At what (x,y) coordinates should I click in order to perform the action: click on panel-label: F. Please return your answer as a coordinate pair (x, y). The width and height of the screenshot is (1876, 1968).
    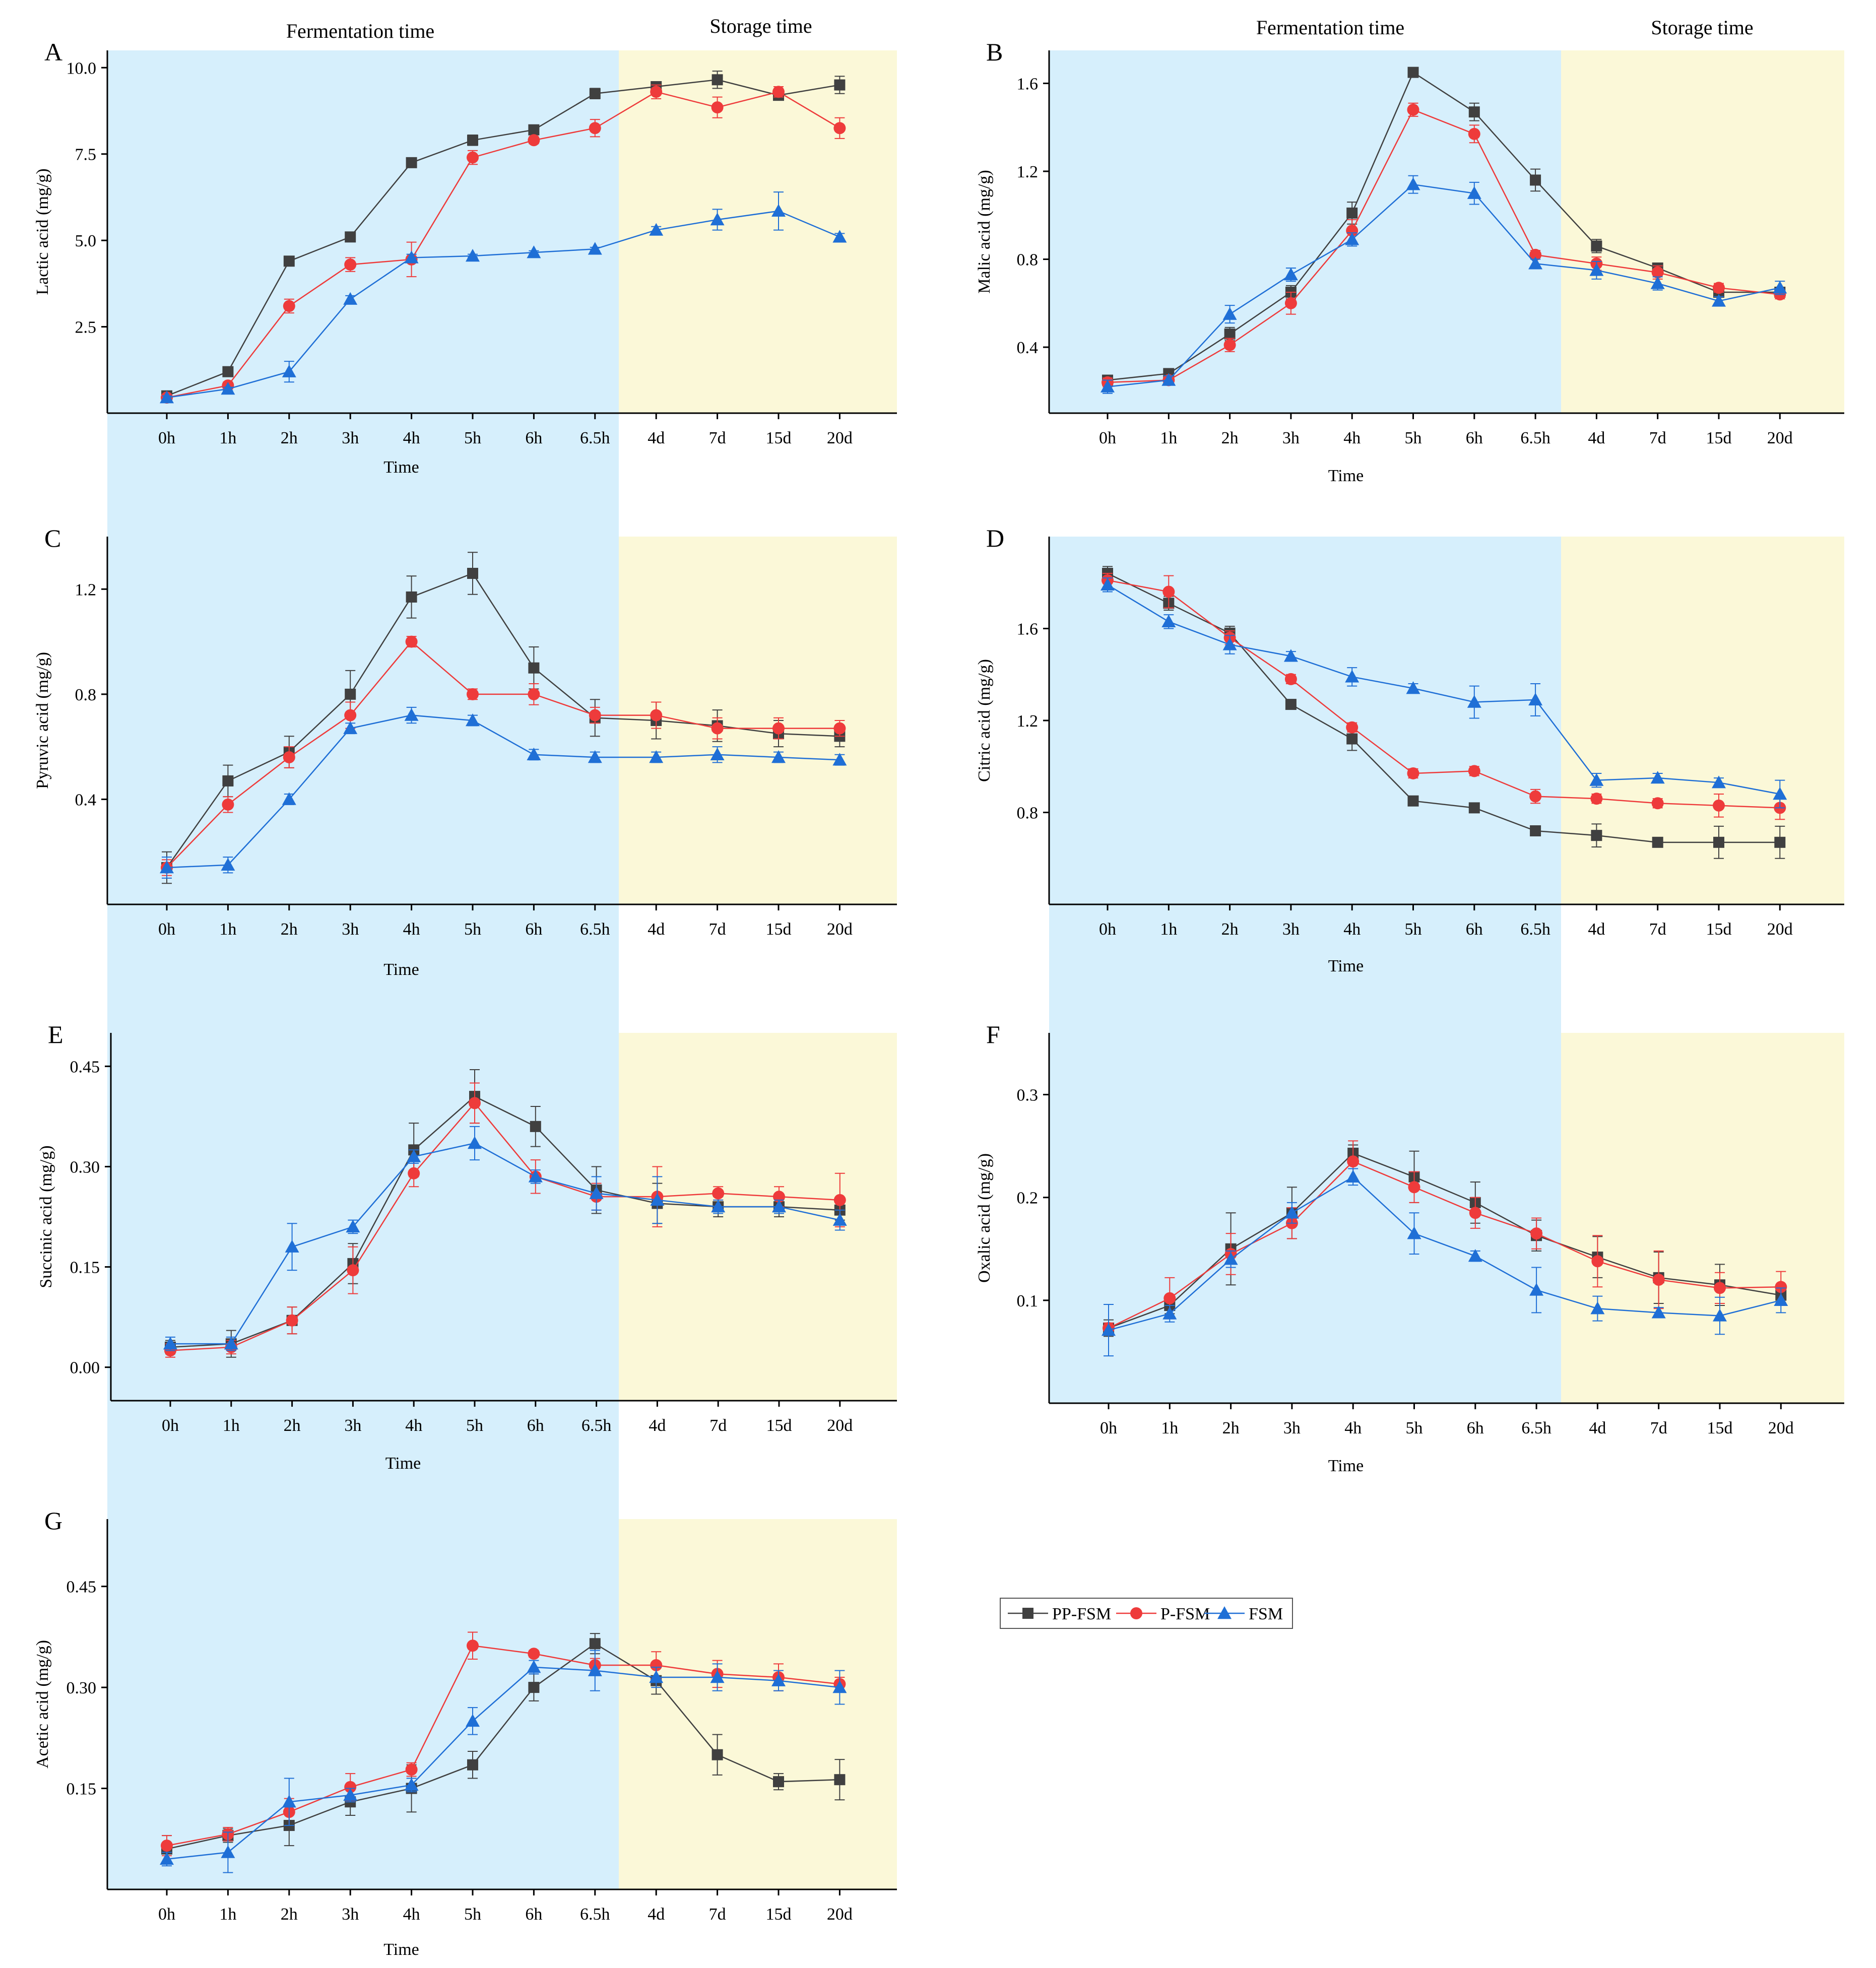
    Looking at the image, I should click on (993, 1034).